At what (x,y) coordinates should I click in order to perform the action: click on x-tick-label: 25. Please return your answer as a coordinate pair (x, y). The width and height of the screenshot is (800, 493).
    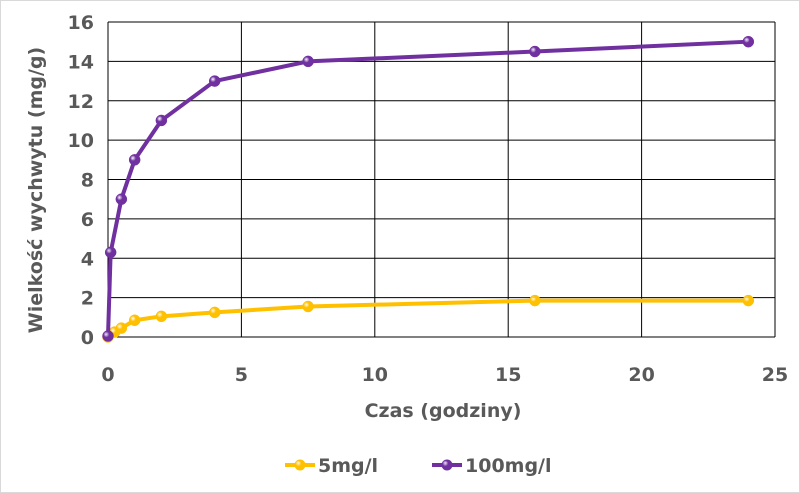
    Looking at the image, I should click on (775, 375).